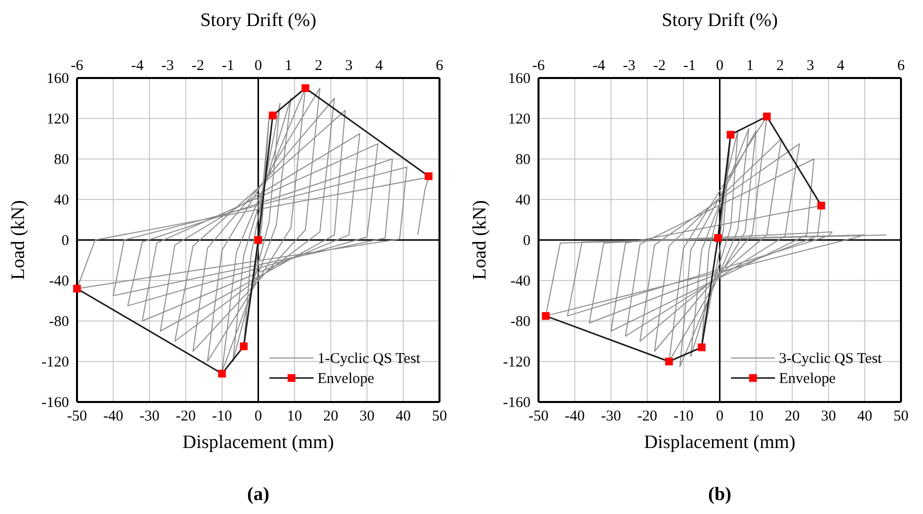 Image resolution: width=923 pixels, height=514 pixels. What do you see at coordinates (258, 494) in the screenshot?
I see `text: (a)` at bounding box center [258, 494].